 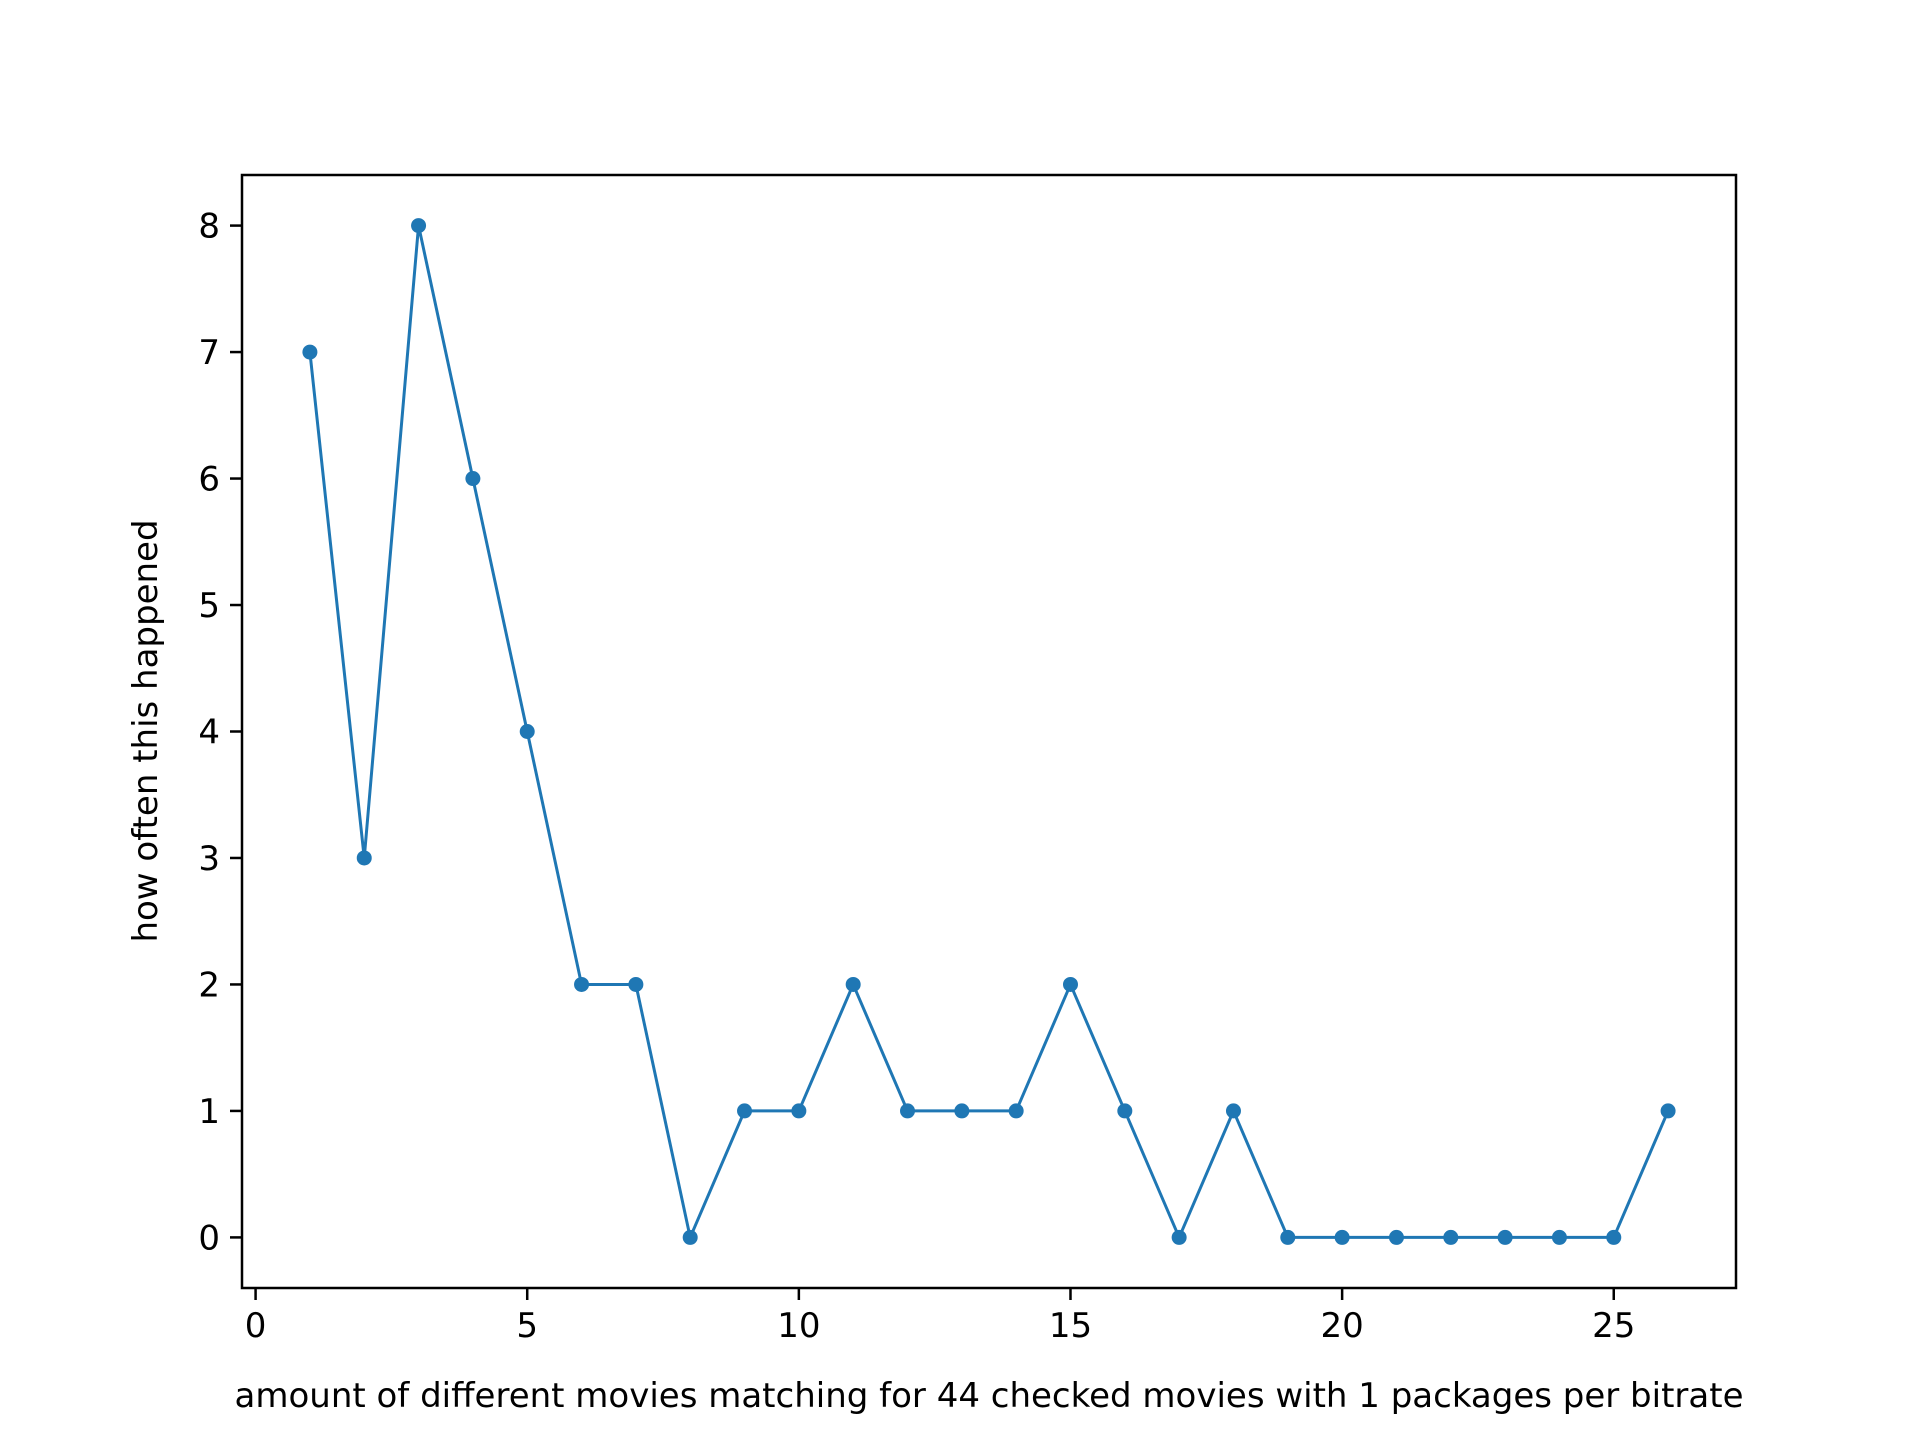 I want to click on y-axis-label: how often this happened, so click(x=146, y=730).